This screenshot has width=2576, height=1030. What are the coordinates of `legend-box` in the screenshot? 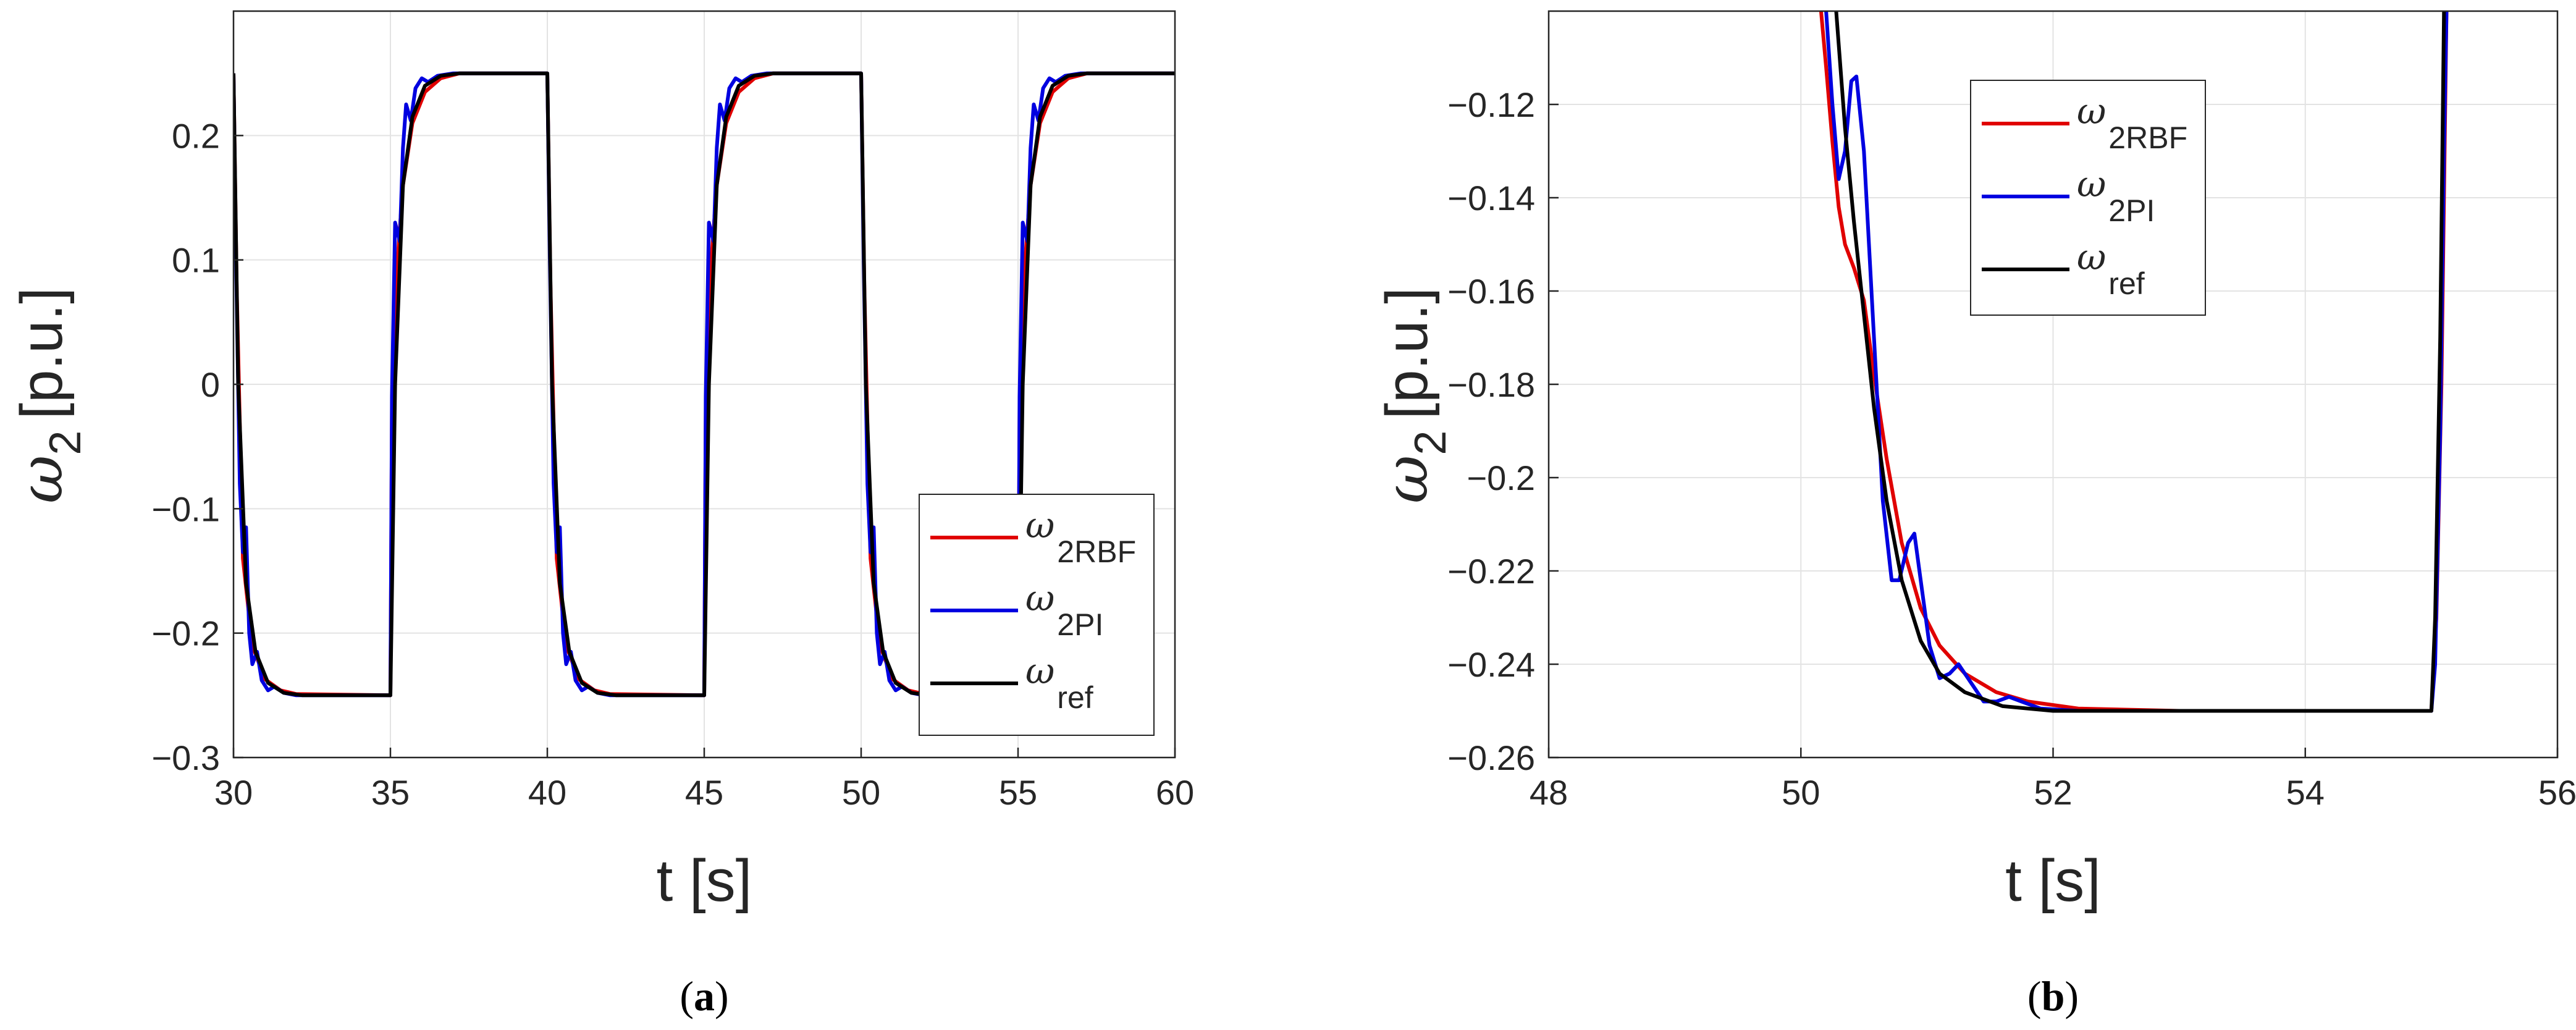 It's located at (1037, 615).